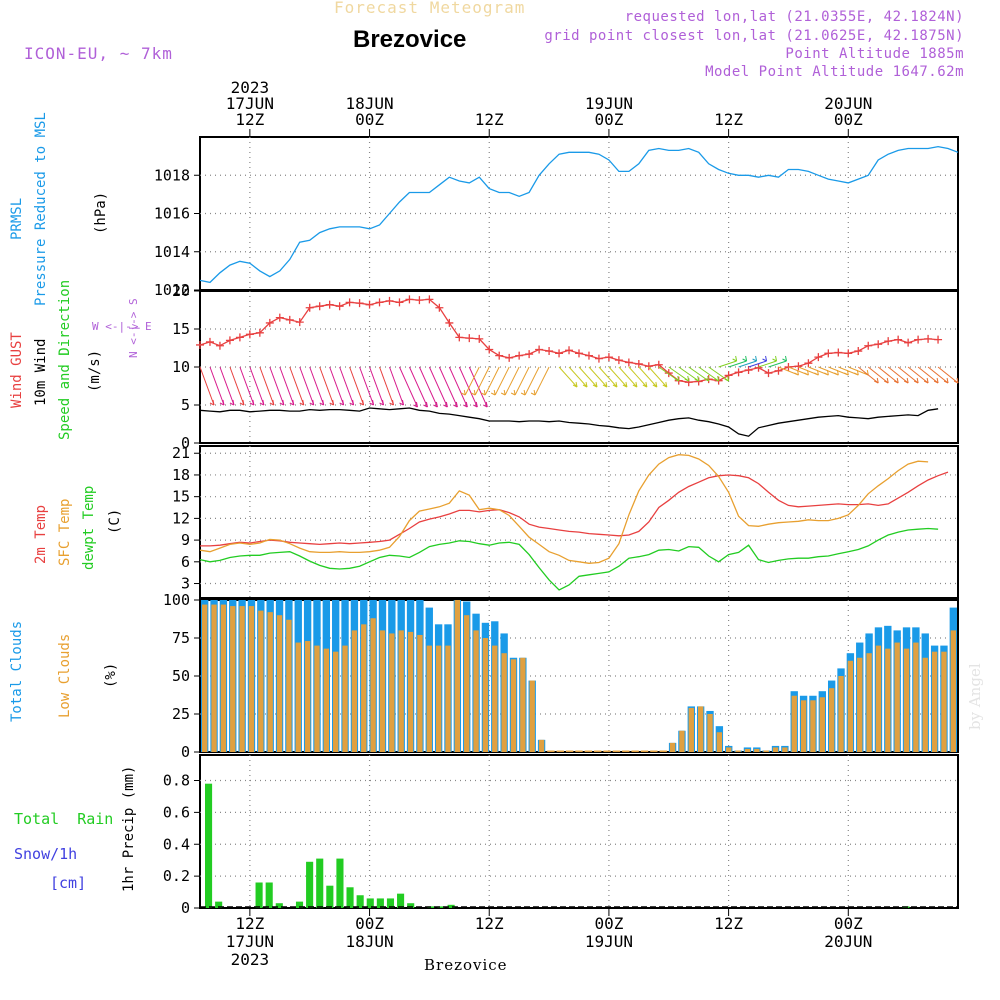 The height and width of the screenshot is (1000, 1000). What do you see at coordinates (181, 518) in the screenshot?
I see `y-tick-label: 12` at bounding box center [181, 518].